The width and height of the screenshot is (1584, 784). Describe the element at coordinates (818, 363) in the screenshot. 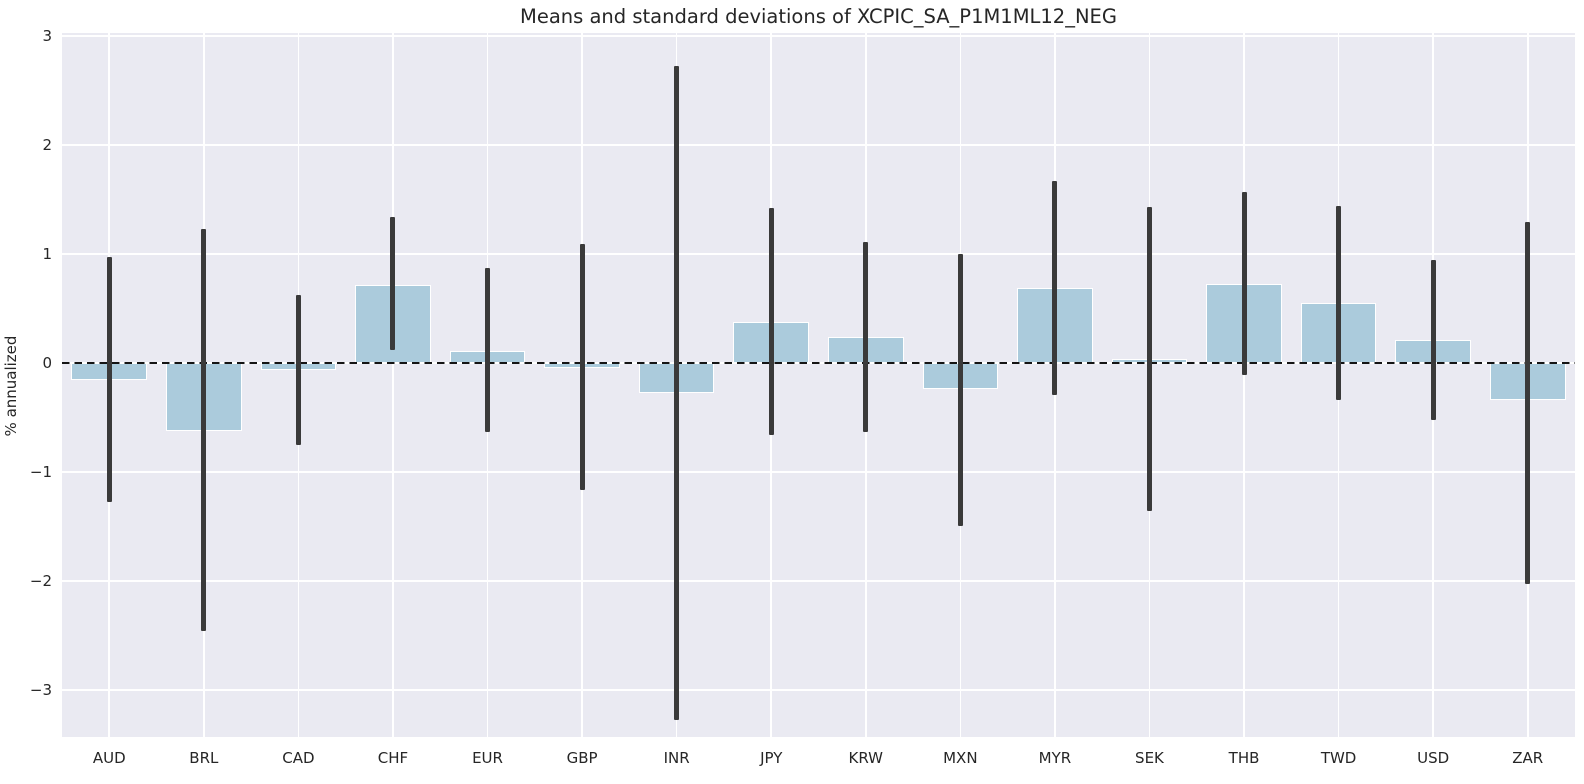

I see `zero-line` at that location.